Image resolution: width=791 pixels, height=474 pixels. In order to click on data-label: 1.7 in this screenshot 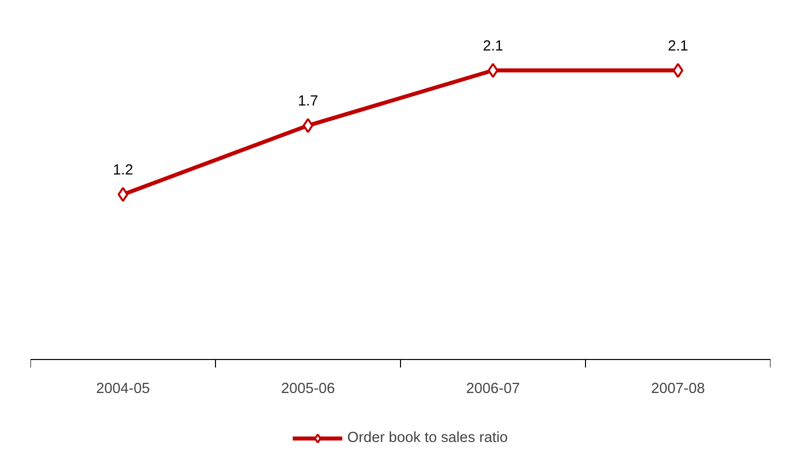, I will do `click(308, 102)`.